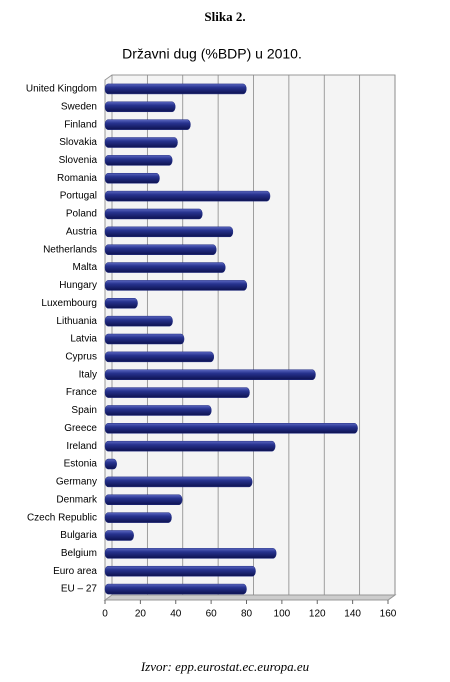 This screenshot has height=682, width=450. Describe the element at coordinates (75, 571) in the screenshot. I see `y-tick-label: Euro area` at that location.